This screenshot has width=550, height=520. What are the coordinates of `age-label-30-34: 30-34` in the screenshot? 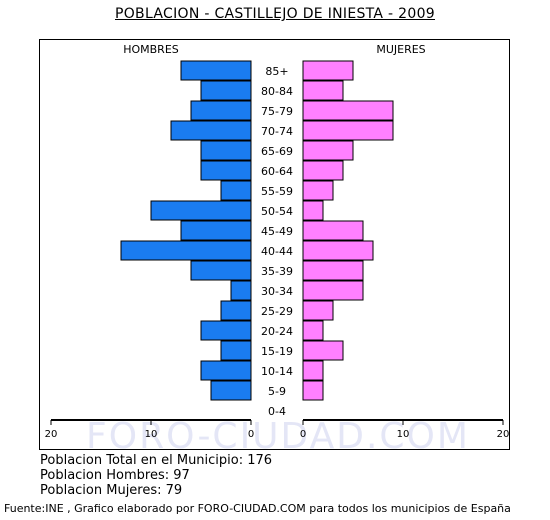 It's located at (277, 291).